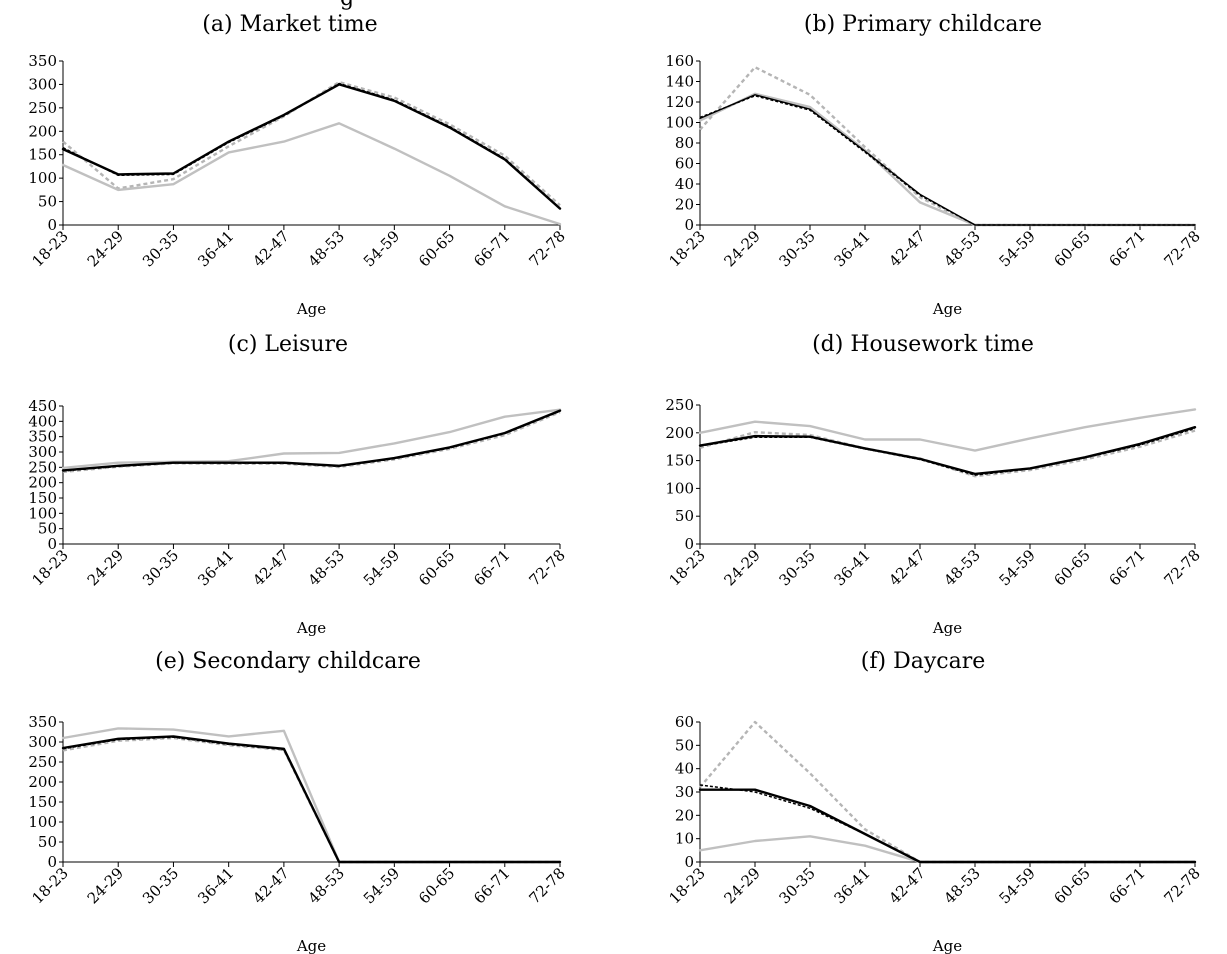 The height and width of the screenshot is (954, 1227). What do you see at coordinates (679, 61) in the screenshot?
I see `y-tick-label: 160` at bounding box center [679, 61].